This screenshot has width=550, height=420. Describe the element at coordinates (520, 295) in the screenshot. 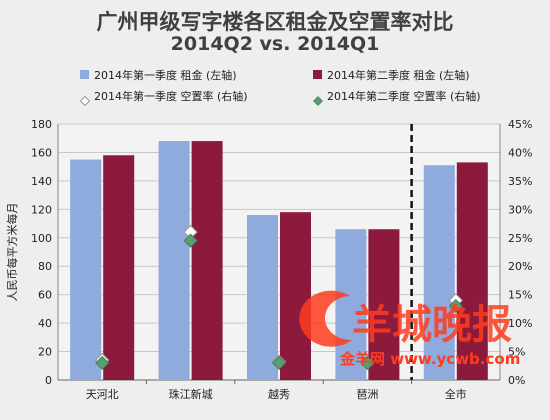

I see `y2-tick-label: 15%` at that location.